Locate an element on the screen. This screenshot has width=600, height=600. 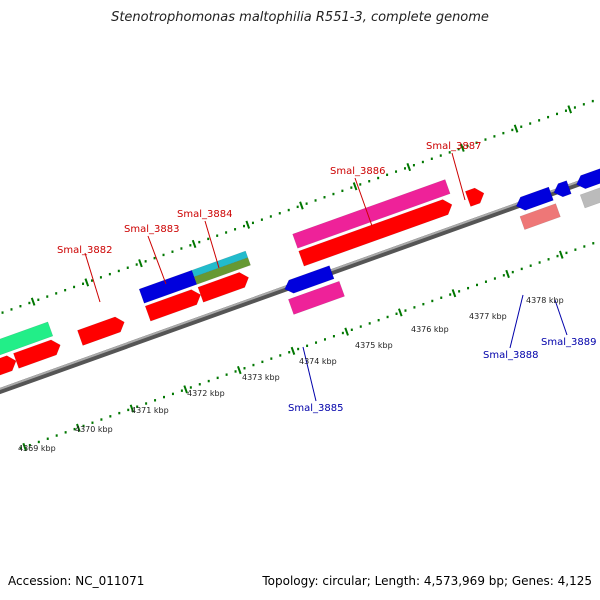
scale-label: 4369 kbp is located at coordinates (37, 448).